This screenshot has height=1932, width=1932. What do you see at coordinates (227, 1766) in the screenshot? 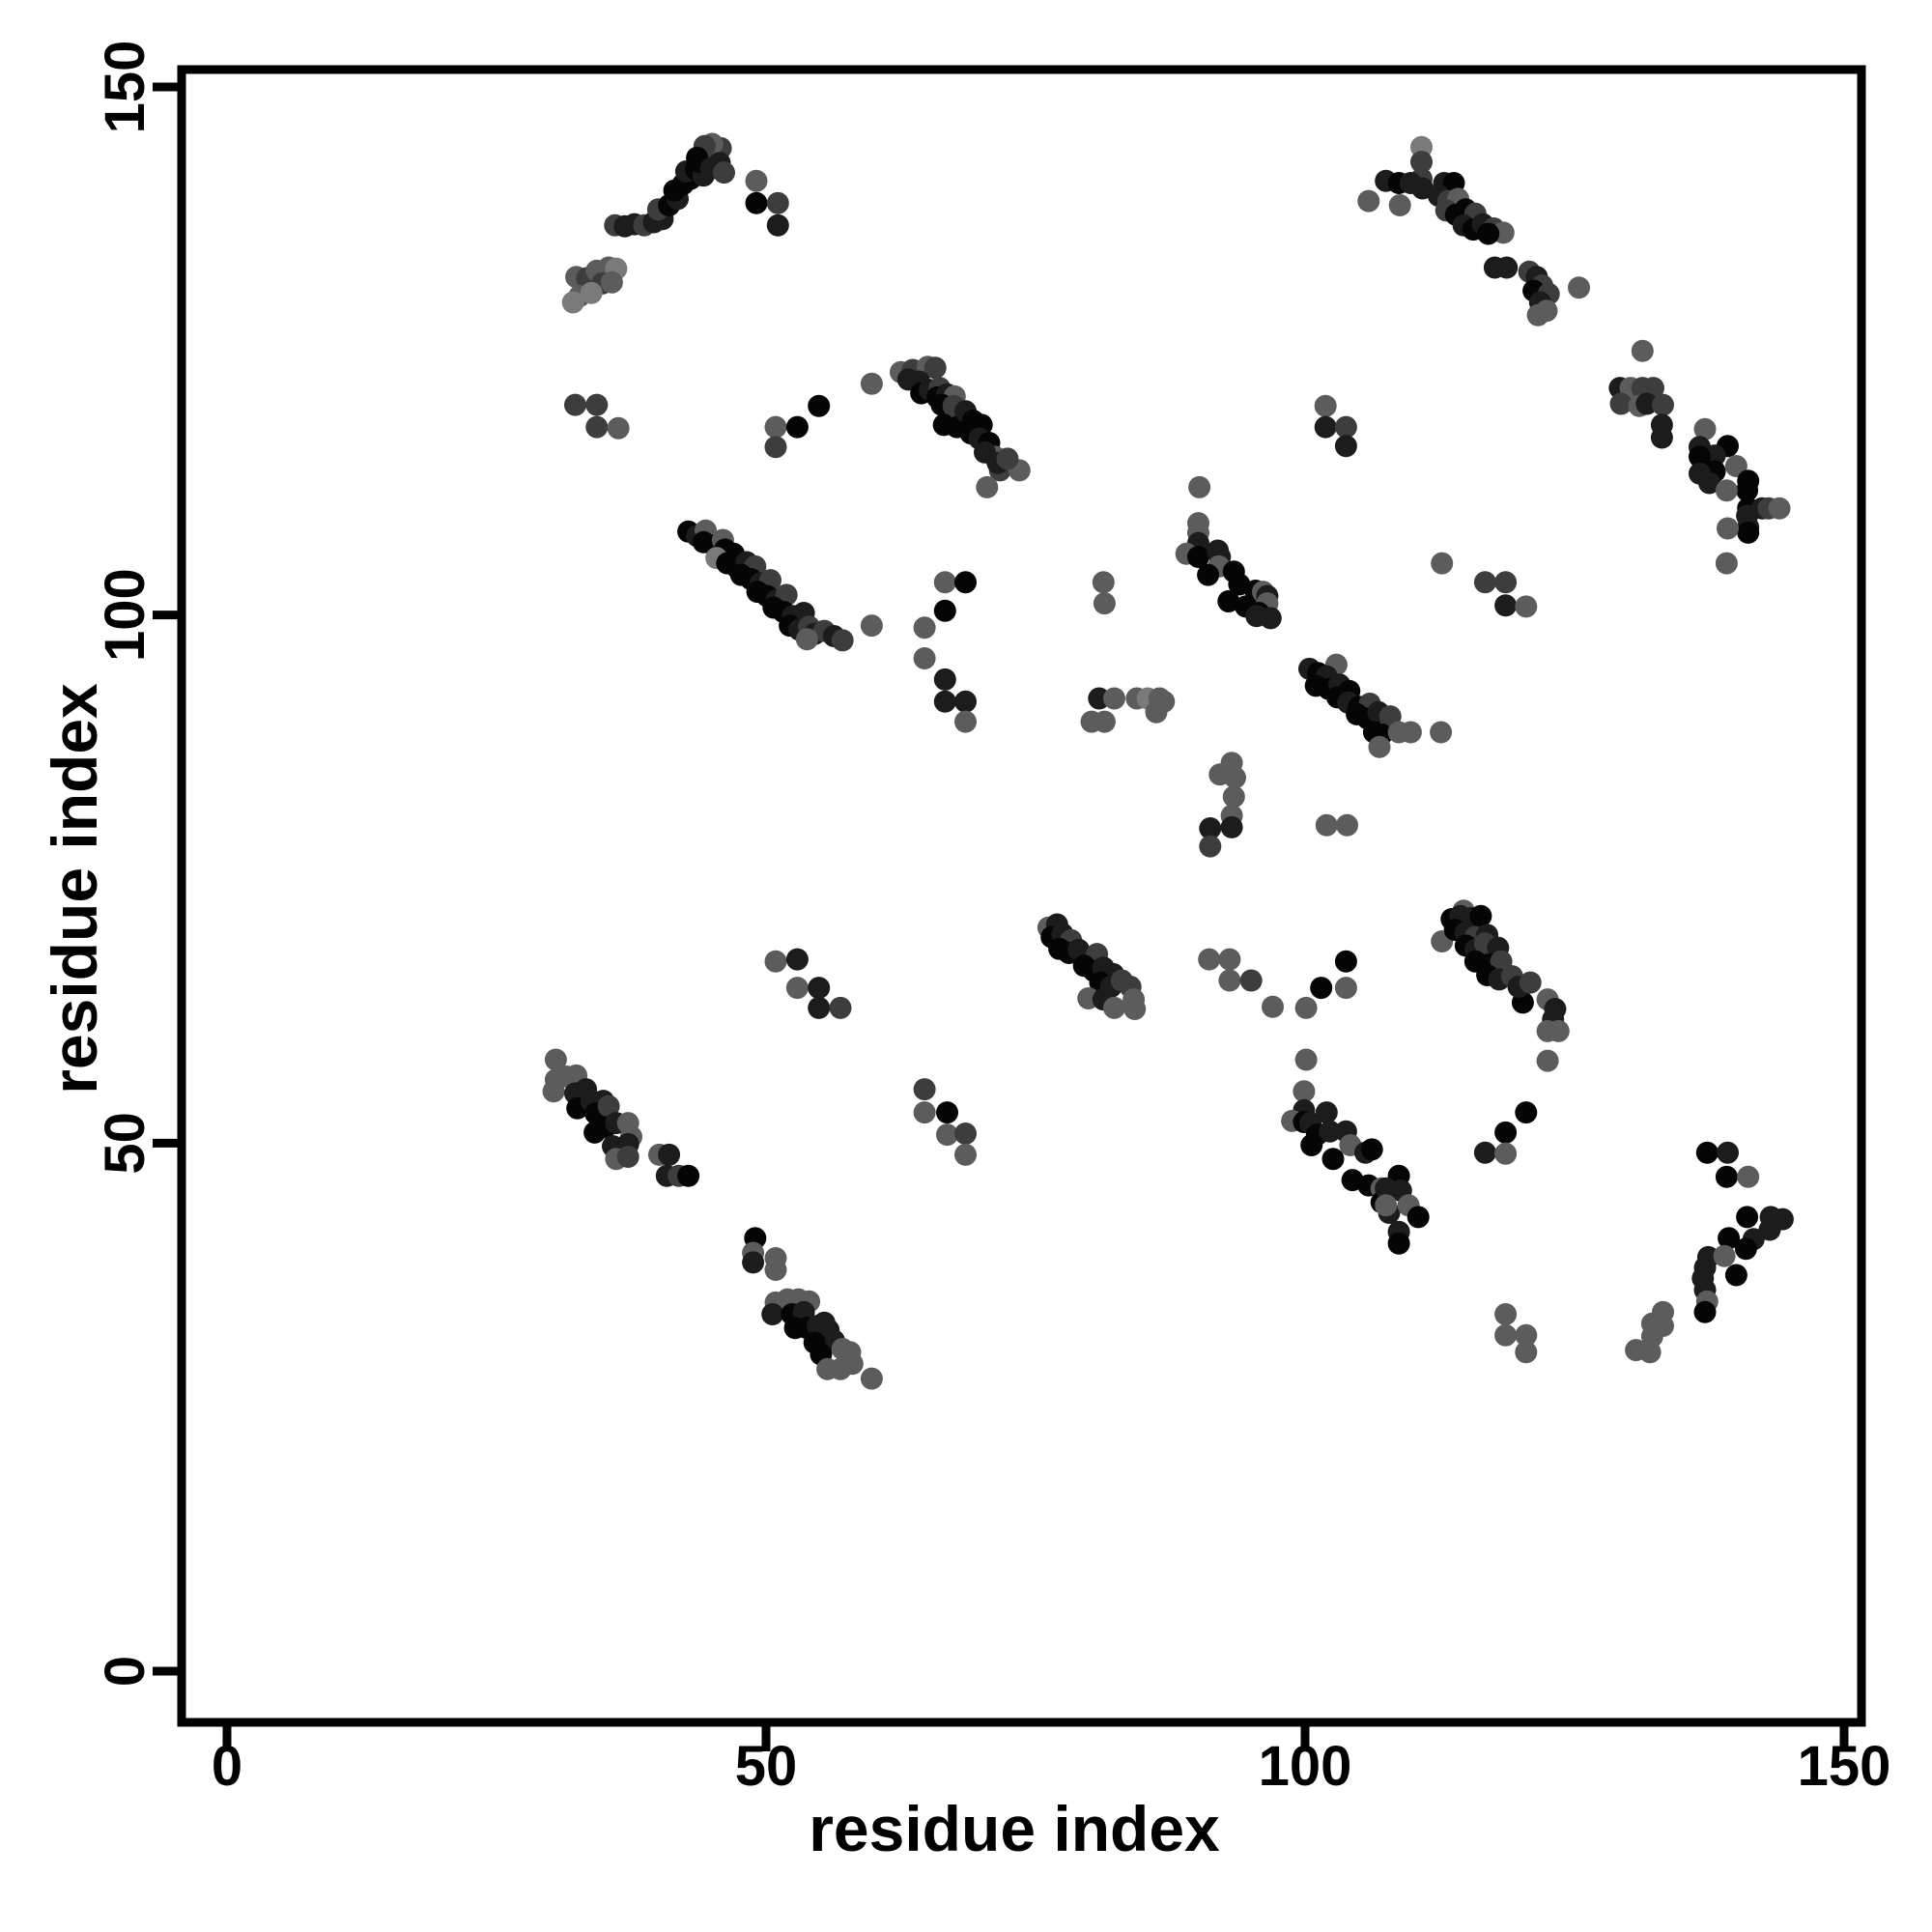
I see `x-tick-label: 0` at bounding box center [227, 1766].